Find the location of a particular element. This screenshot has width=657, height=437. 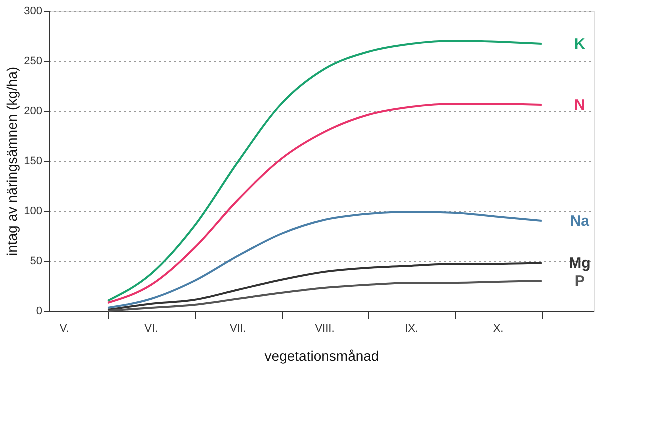

y-tick-label: 100 is located at coordinates (33, 212).